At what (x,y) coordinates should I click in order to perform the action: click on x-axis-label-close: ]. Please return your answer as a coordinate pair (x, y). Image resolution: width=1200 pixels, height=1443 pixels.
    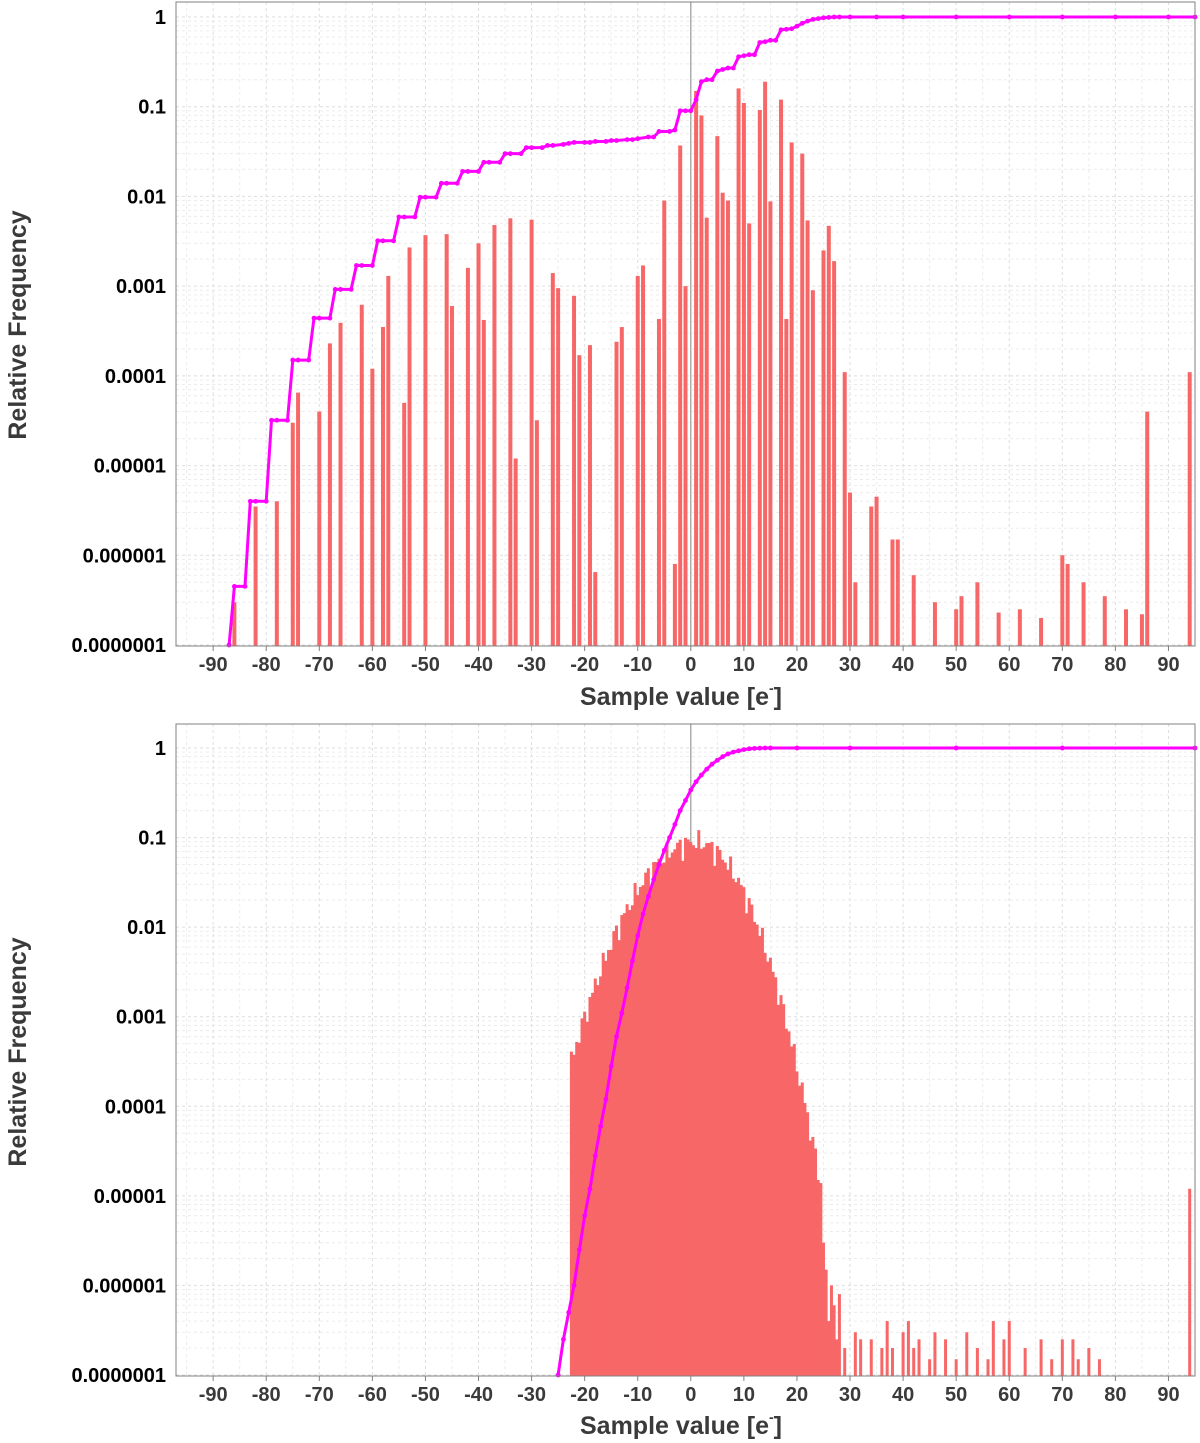
    Looking at the image, I should click on (778, 1426).